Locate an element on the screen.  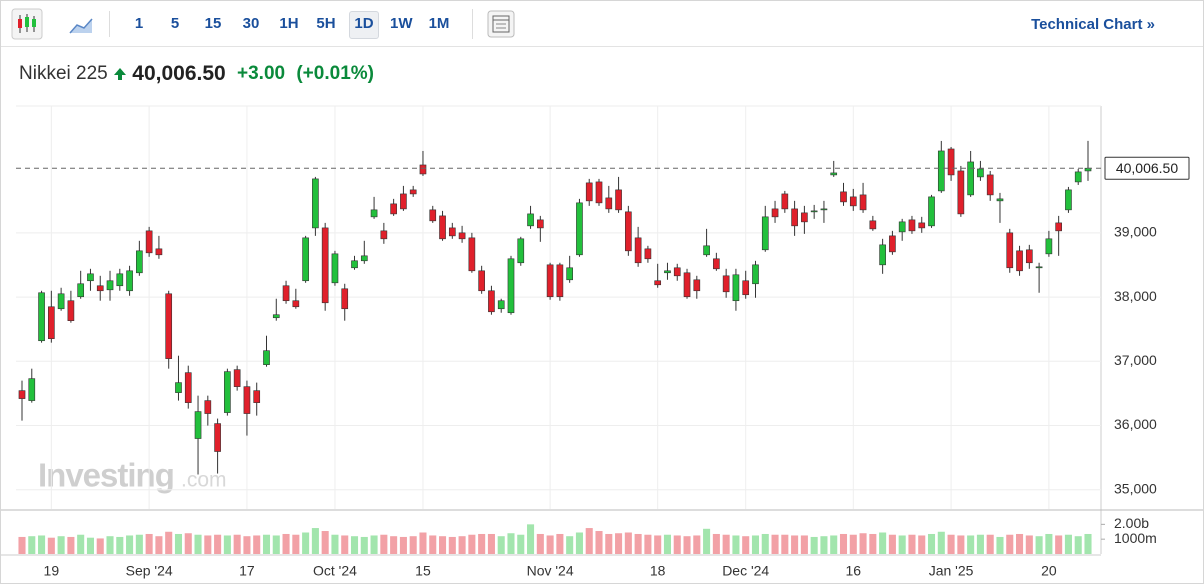
area-icon is located at coordinates (87, 25).